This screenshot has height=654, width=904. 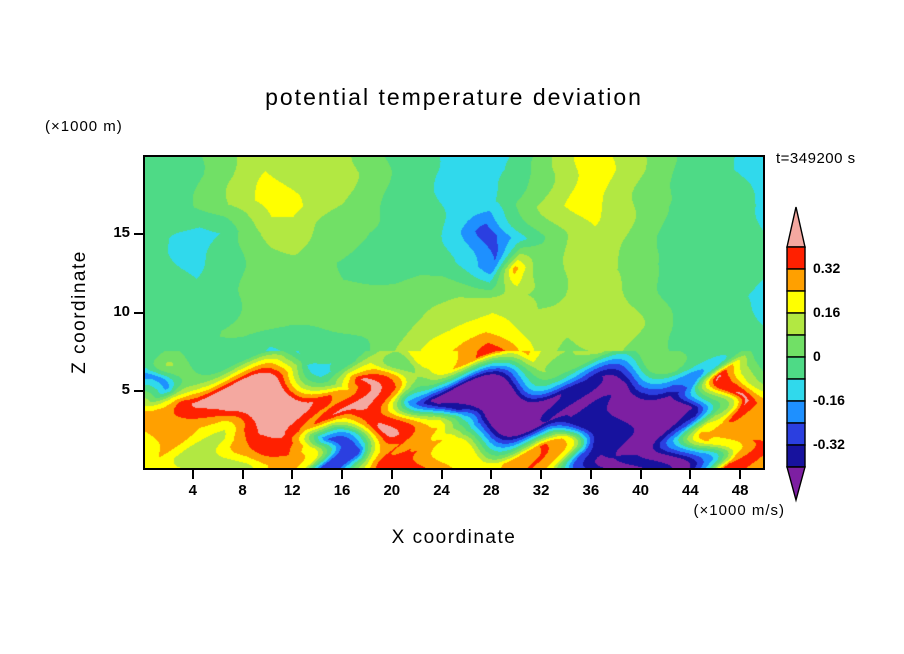 I want to click on x-tick-label: 20, so click(x=392, y=490).